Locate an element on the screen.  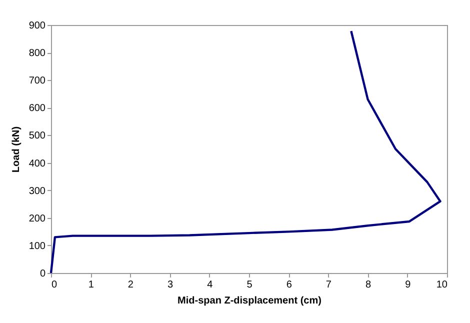
y-tick-label: 500 is located at coordinates (37, 136).